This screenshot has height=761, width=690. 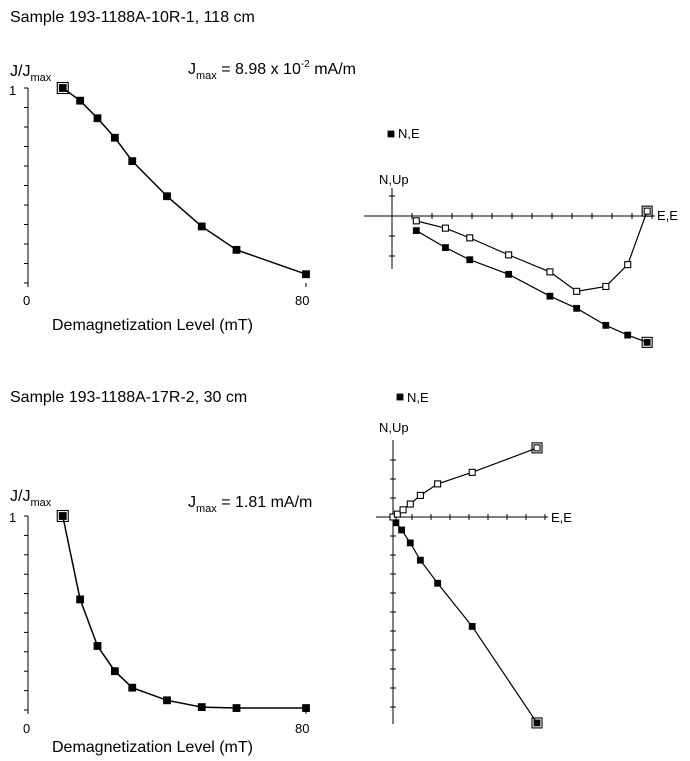 I want to click on x-tick-label-0: 0, so click(x=26, y=300).